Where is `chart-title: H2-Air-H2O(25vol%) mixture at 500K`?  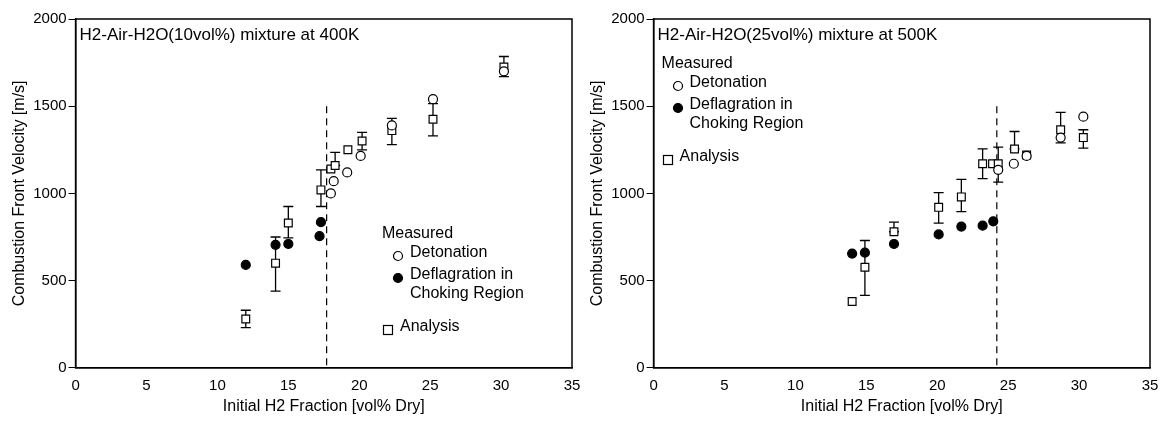
chart-title: H2-Air-H2O(25vol%) mixture at 500K is located at coordinates (797, 35).